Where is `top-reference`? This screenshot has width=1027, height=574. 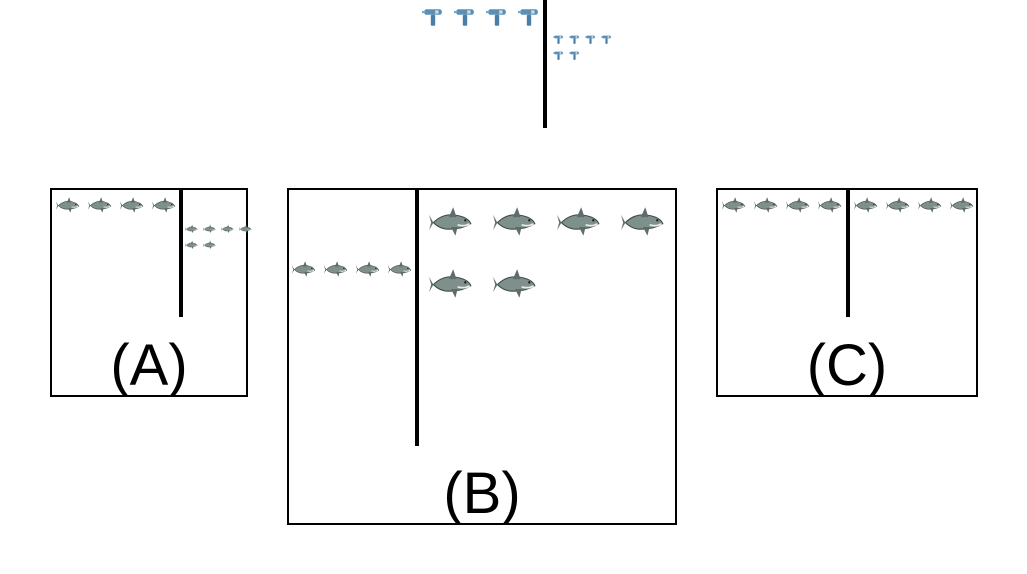
top-reference is located at coordinates (515, 65).